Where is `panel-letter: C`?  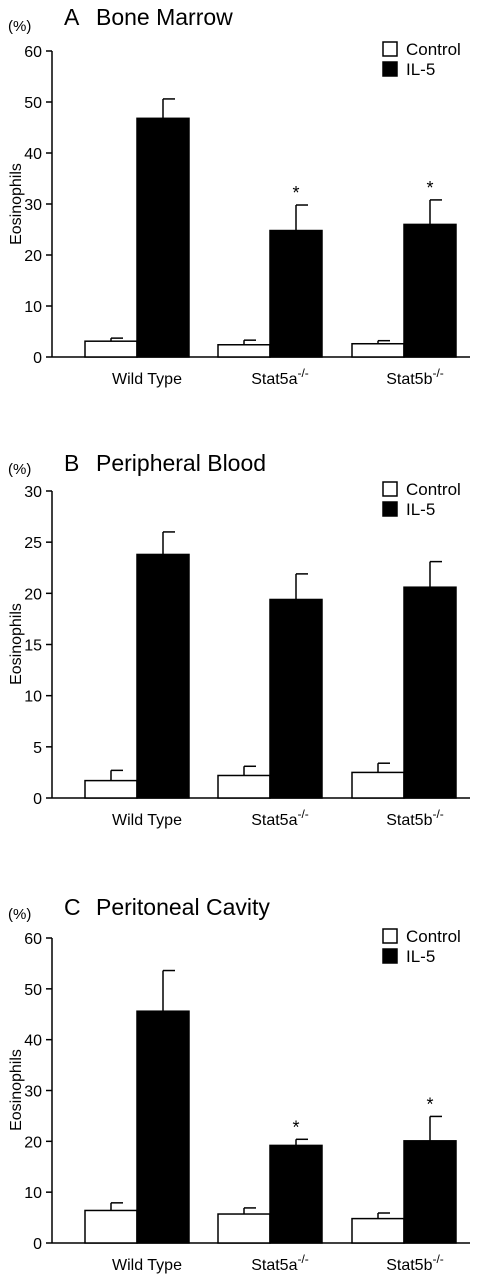
panel-letter: C is located at coordinates (72, 907).